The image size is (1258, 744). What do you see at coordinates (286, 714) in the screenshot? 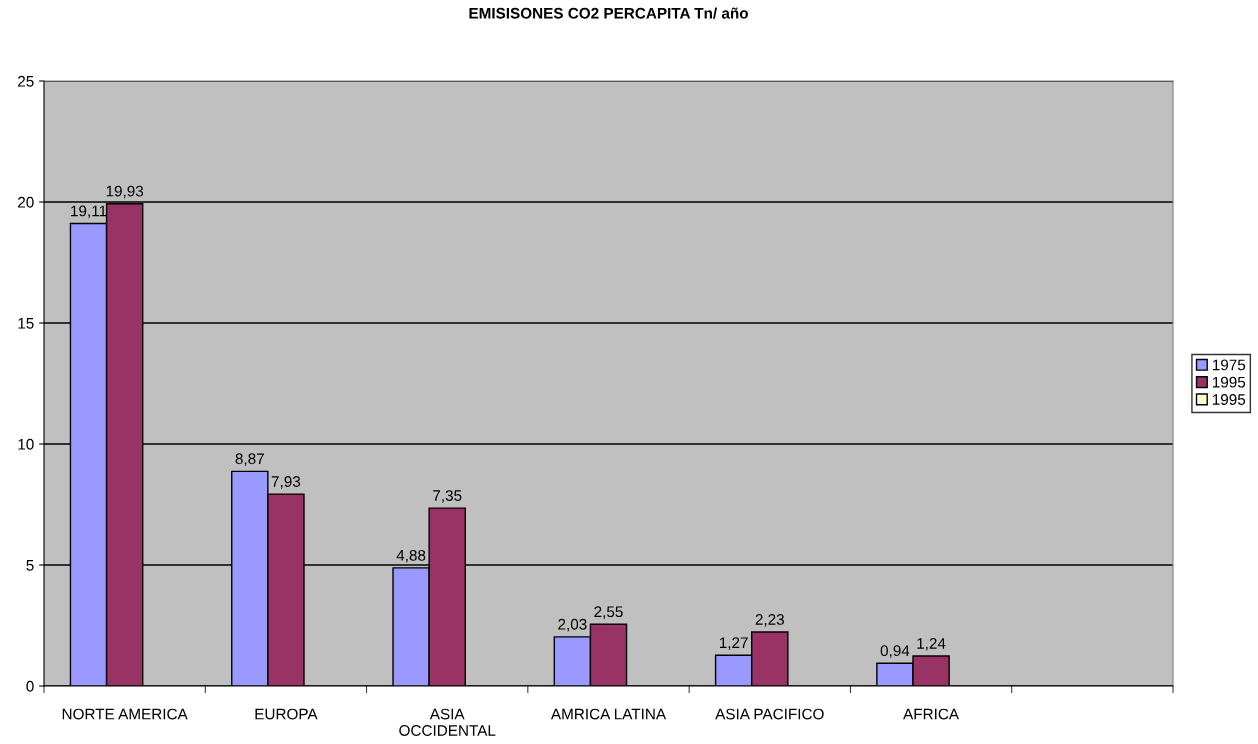
I see `x-tick-label: EUROPA` at bounding box center [286, 714].